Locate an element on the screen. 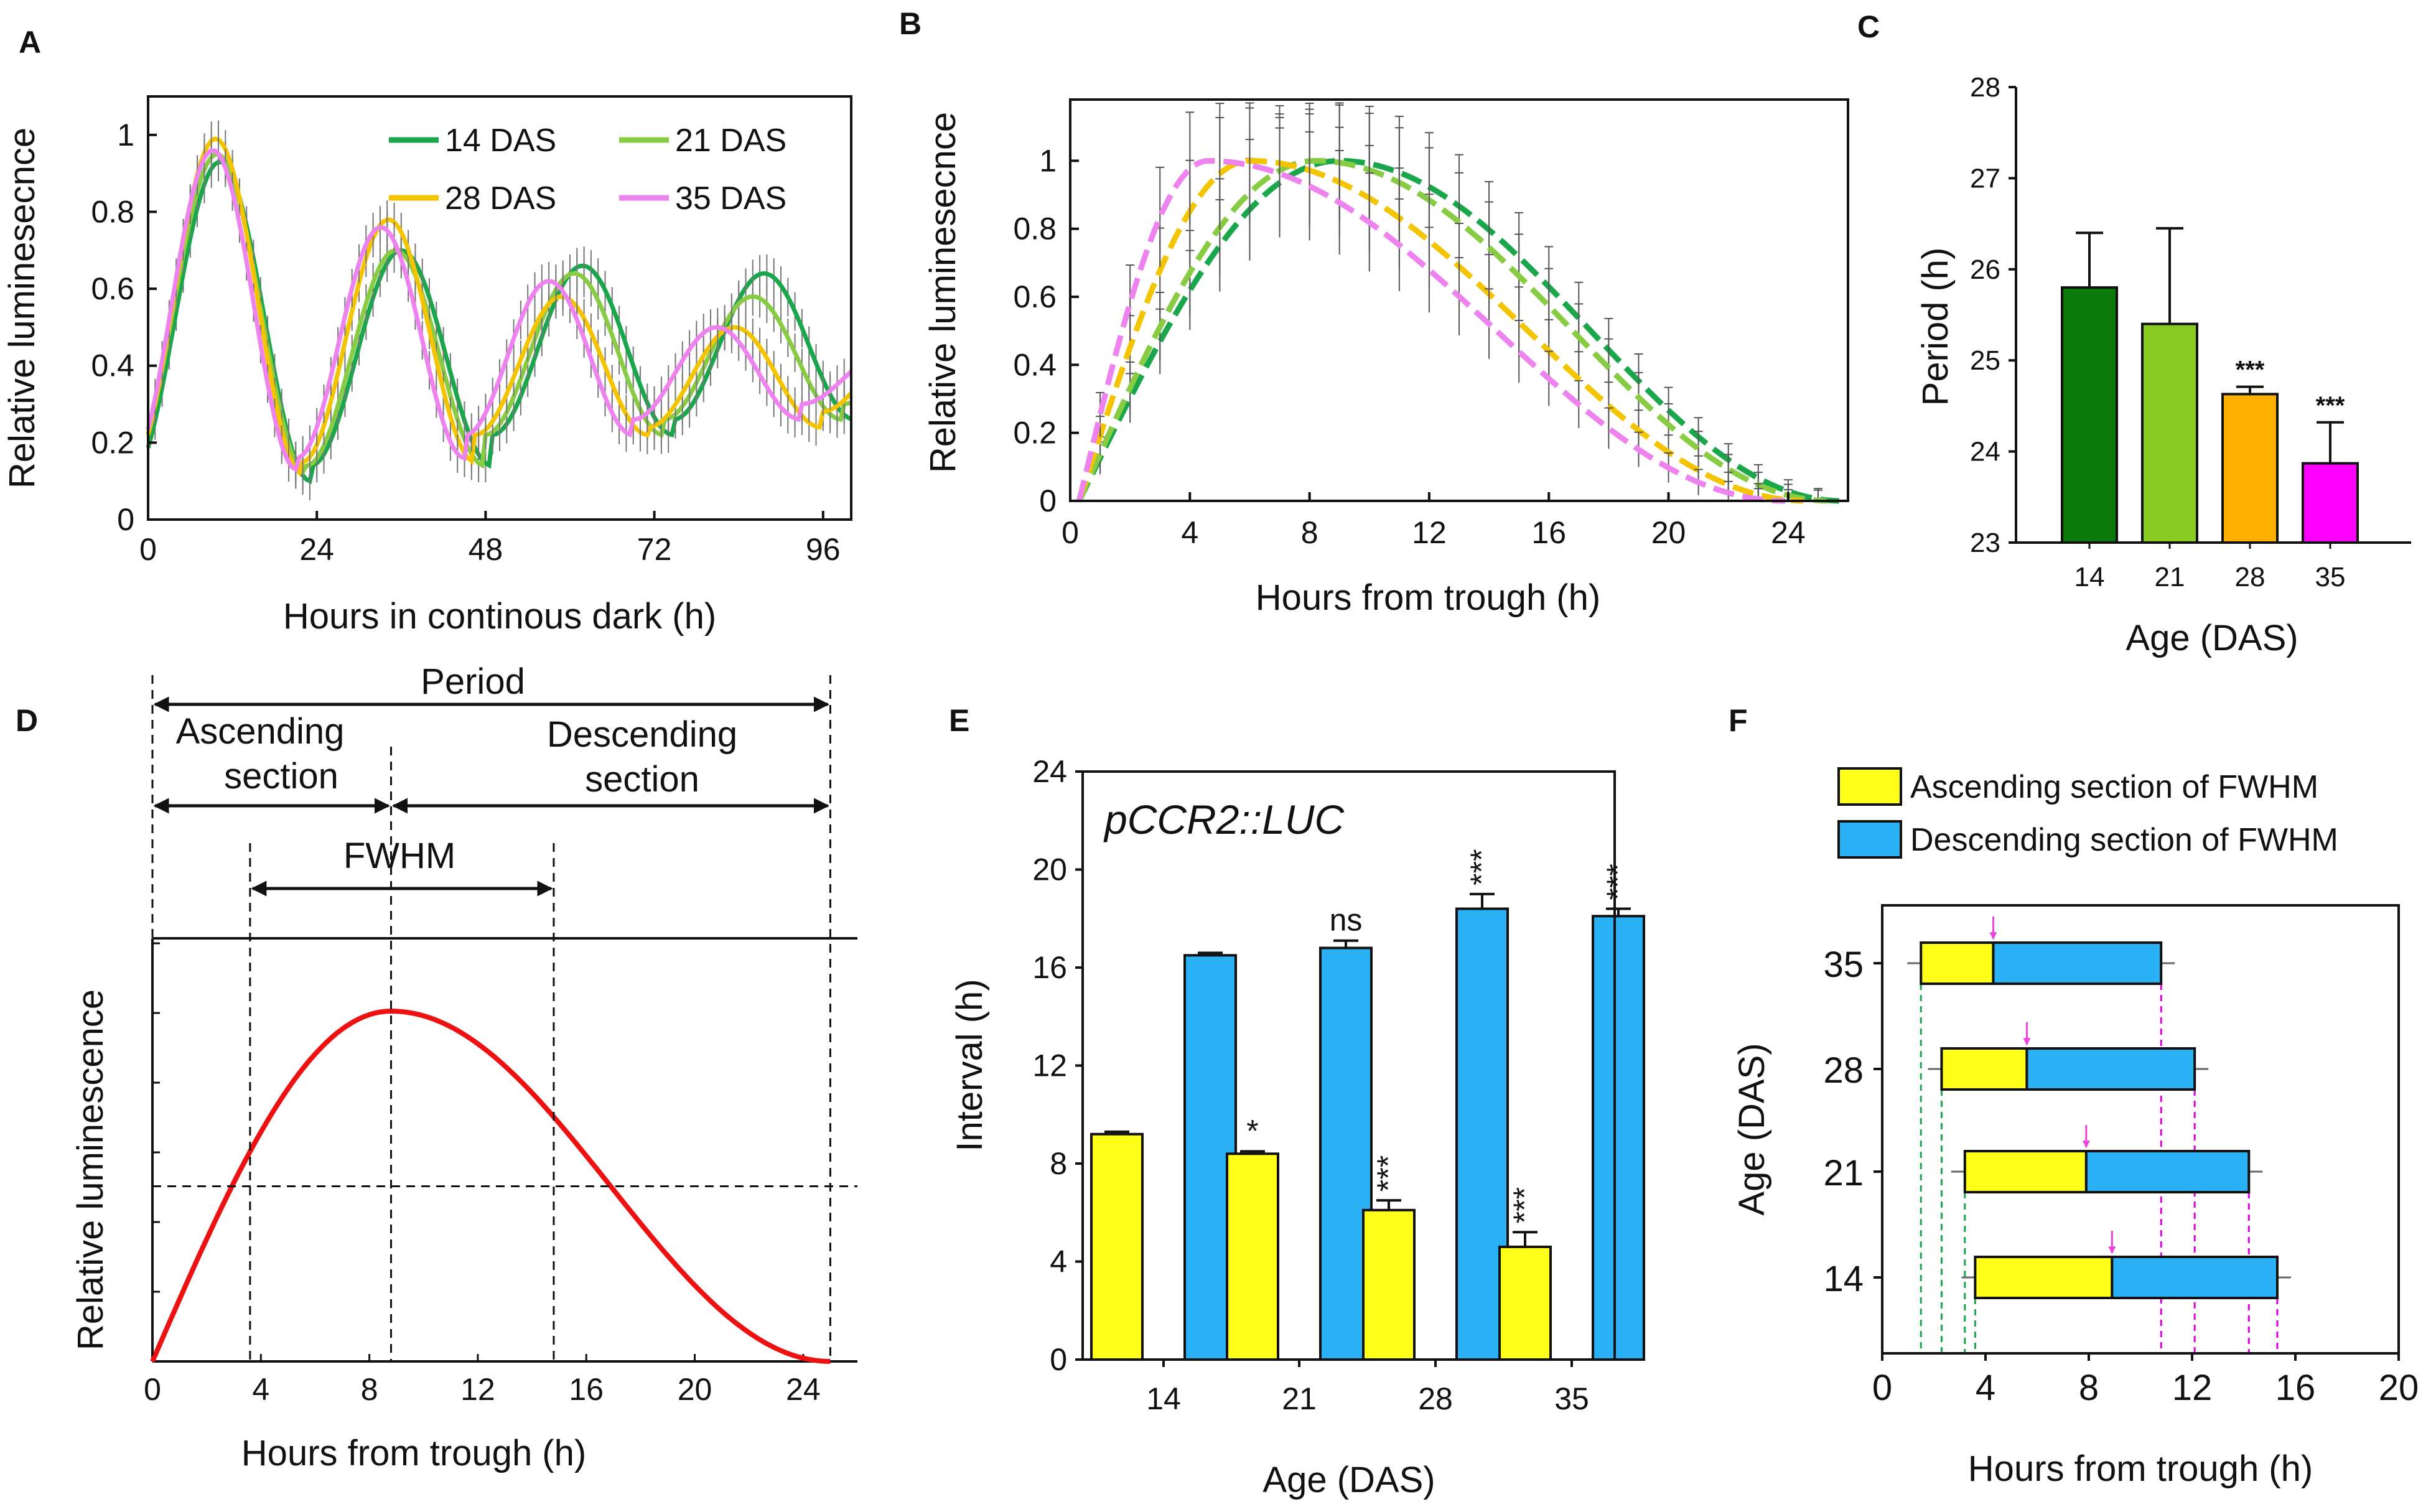 The height and width of the screenshot is (1512, 2436). panel-label-d: D is located at coordinates (27, 721).